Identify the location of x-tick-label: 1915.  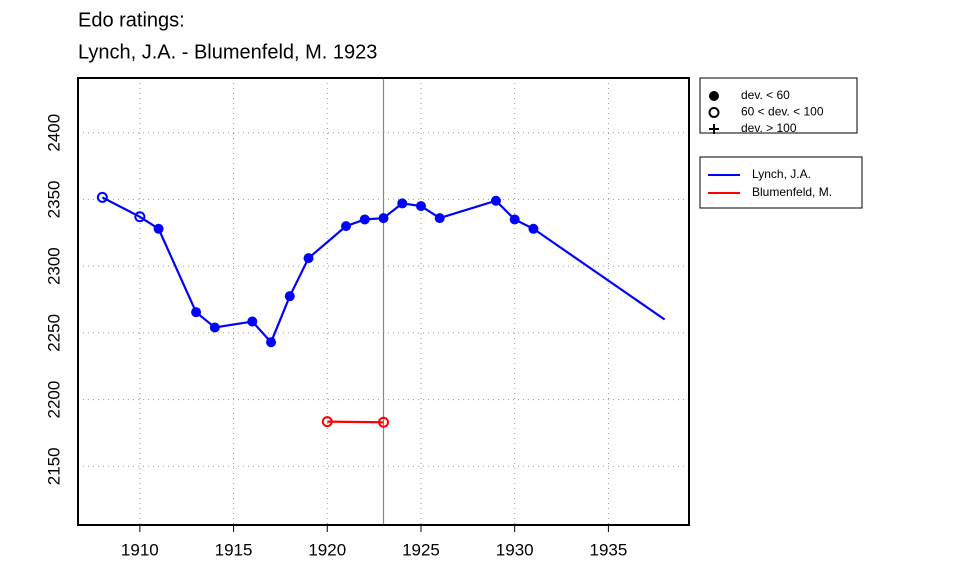
(234, 549).